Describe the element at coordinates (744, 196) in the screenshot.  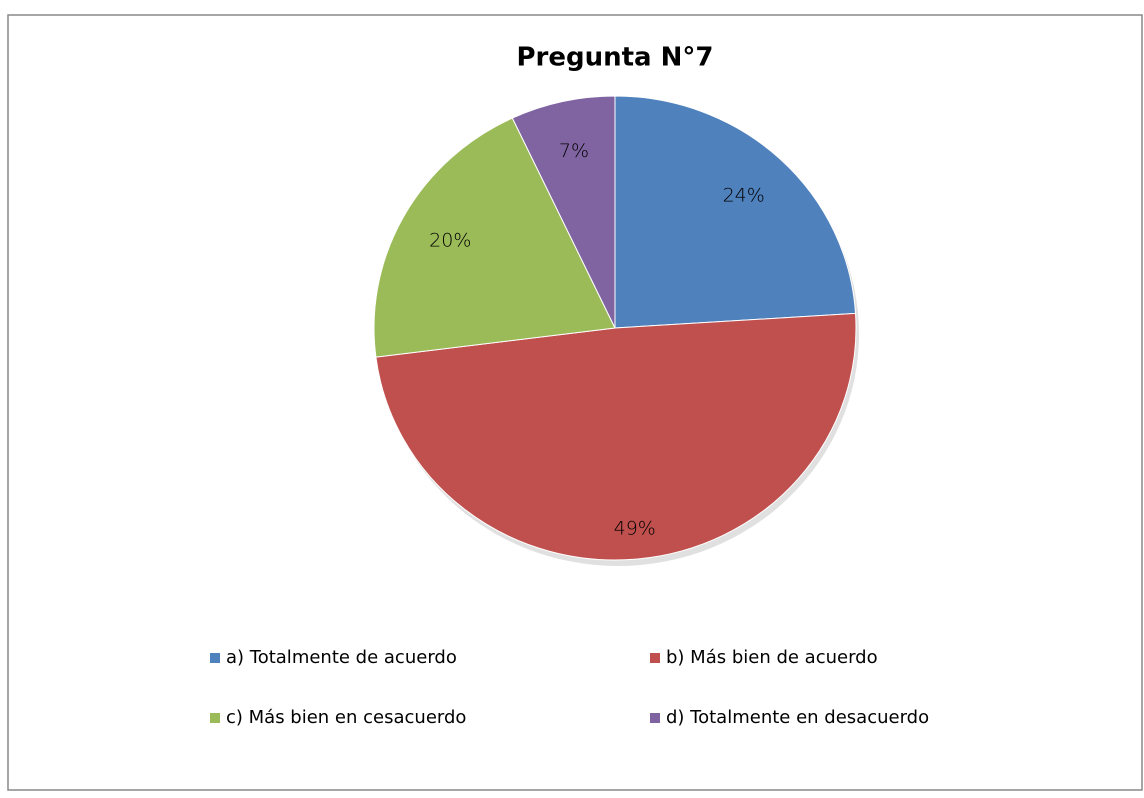
I see `data-label: 24%` at that location.